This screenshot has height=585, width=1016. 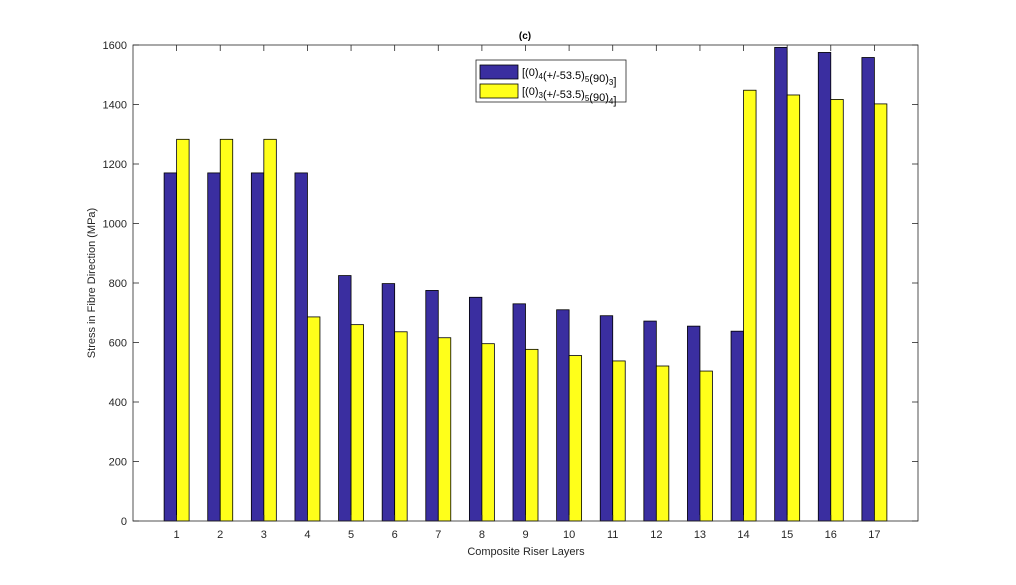 I want to click on x-tick-label: 11, so click(x=612, y=535).